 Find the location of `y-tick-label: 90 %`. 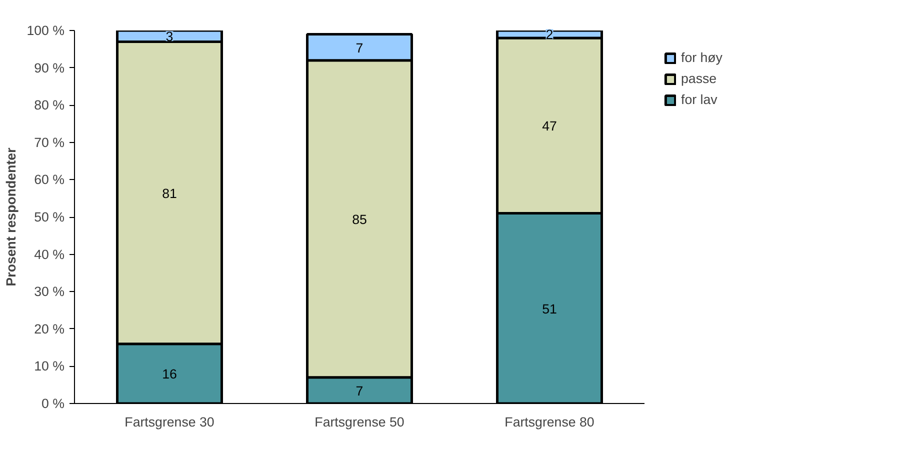

y-tick-label: 90 % is located at coordinates (49, 68).